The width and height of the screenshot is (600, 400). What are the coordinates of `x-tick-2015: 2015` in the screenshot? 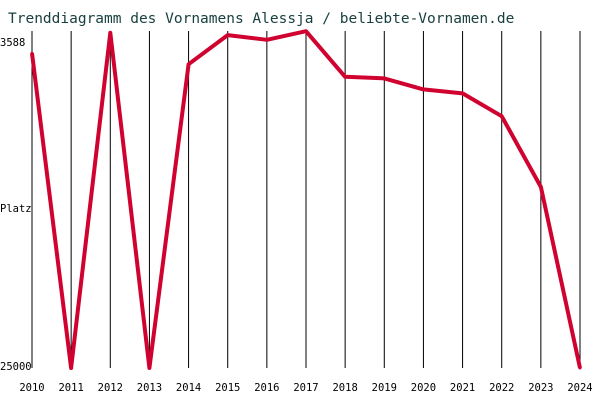 It's located at (227, 388).